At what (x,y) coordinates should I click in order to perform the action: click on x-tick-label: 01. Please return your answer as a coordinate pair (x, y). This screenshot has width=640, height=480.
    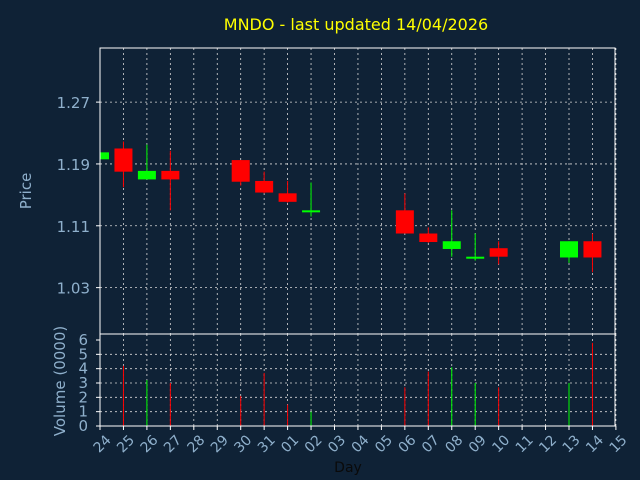
    Looking at the image, I should click on (290, 444).